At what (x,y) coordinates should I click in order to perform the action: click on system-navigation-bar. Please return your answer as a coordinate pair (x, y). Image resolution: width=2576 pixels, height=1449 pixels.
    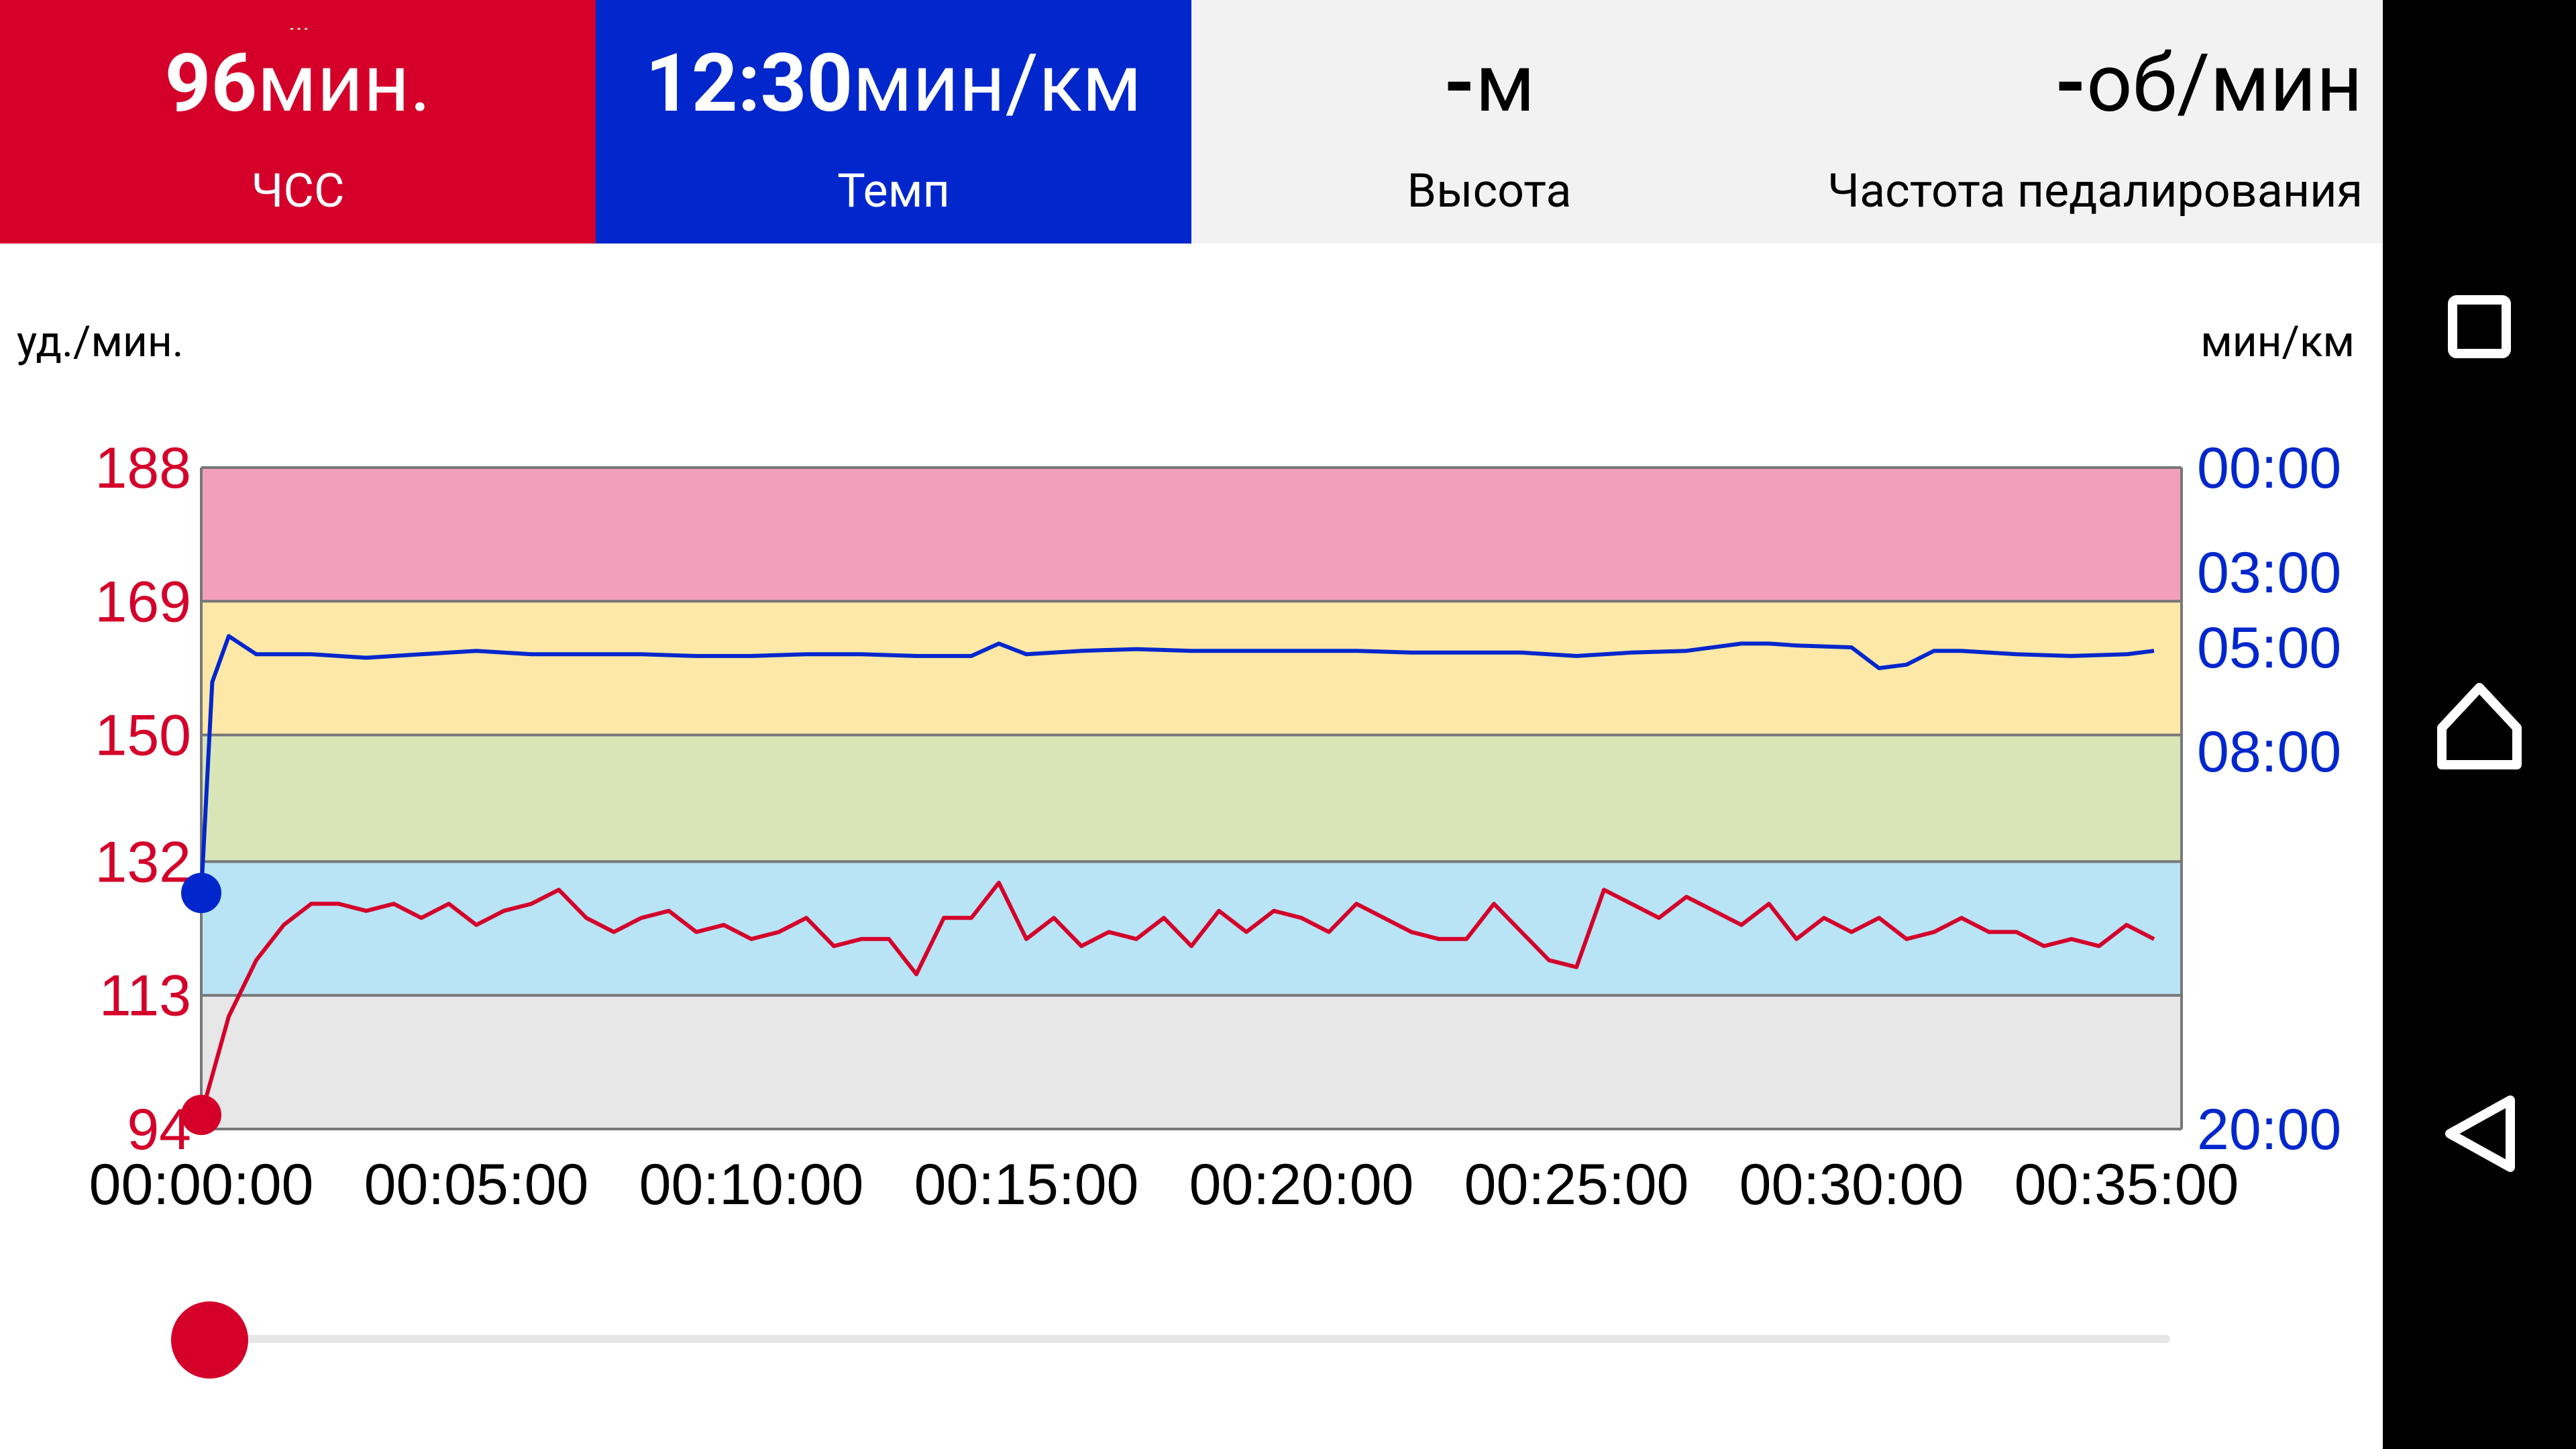
    Looking at the image, I should click on (2479, 724).